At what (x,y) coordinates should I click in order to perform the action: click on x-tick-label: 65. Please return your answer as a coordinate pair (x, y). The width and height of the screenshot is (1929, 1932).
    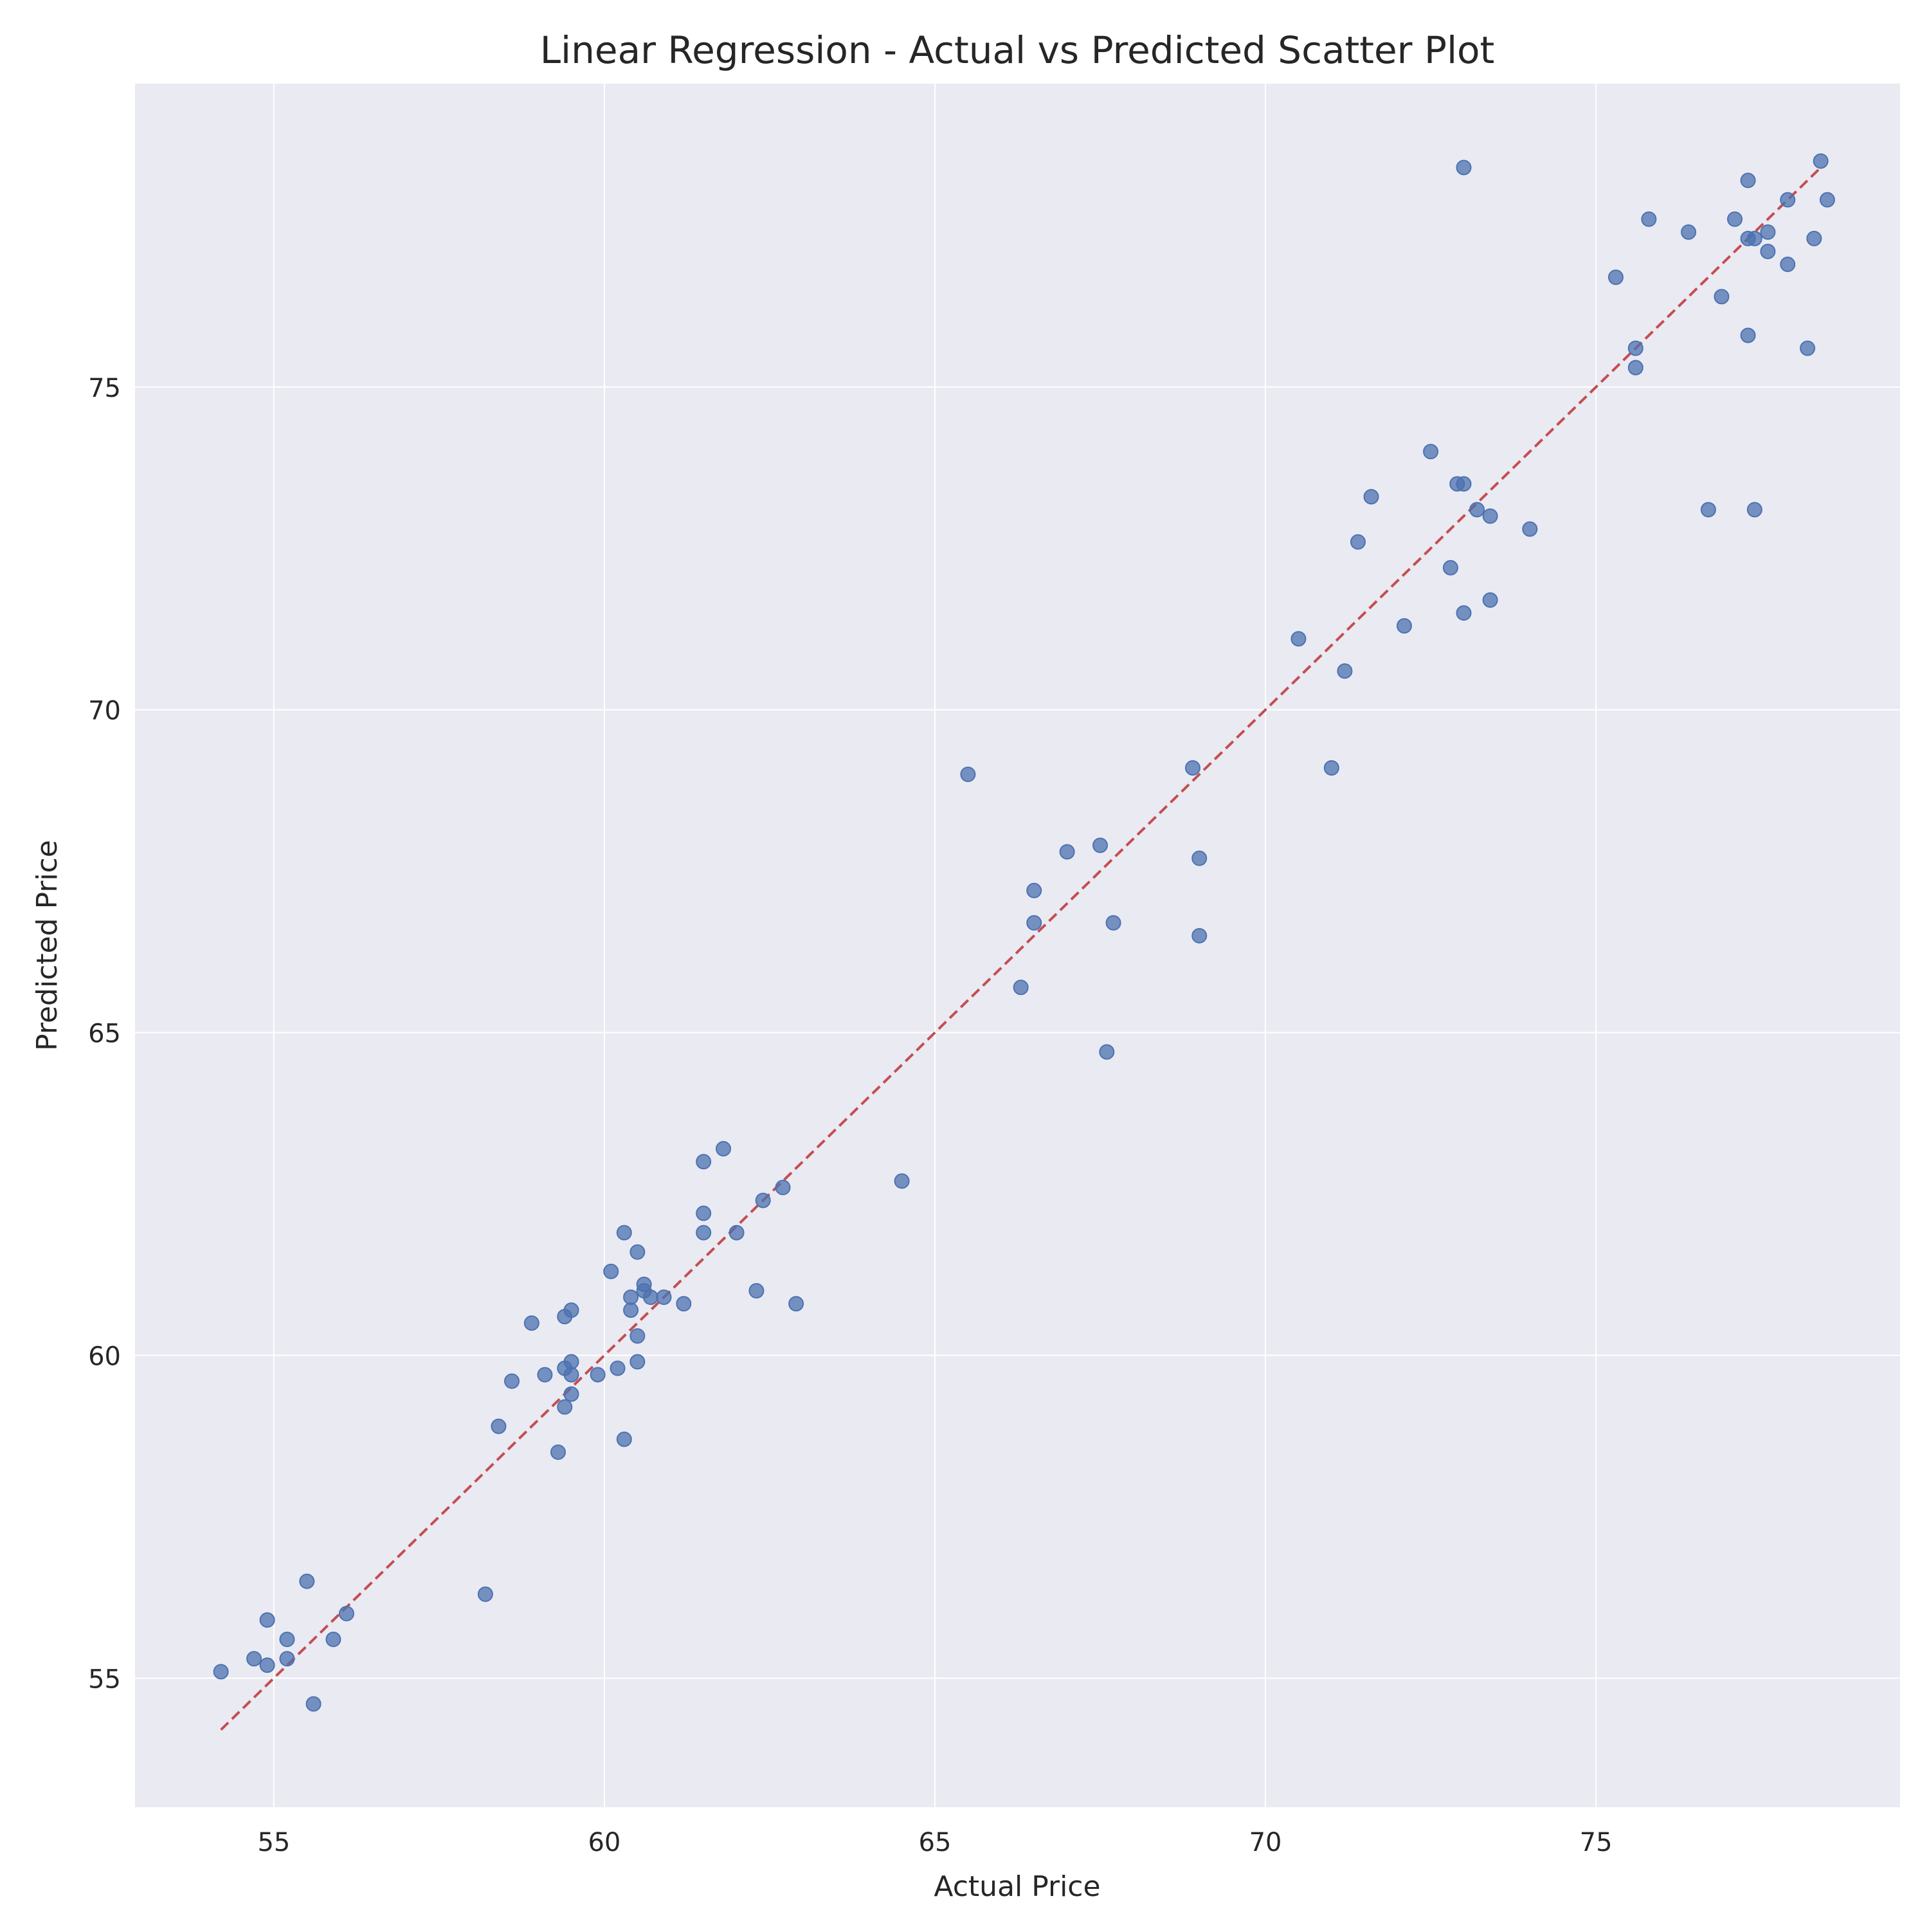
    Looking at the image, I should click on (935, 1843).